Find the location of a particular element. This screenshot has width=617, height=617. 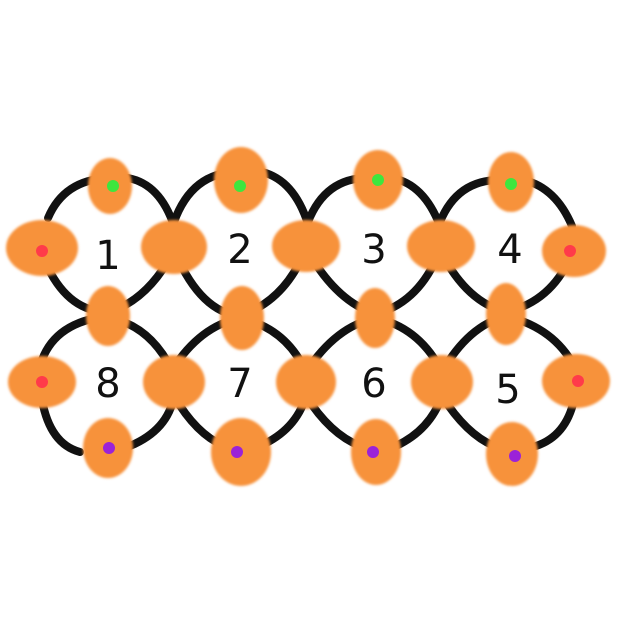

cell-label-2: 2 is located at coordinates (239, 250).